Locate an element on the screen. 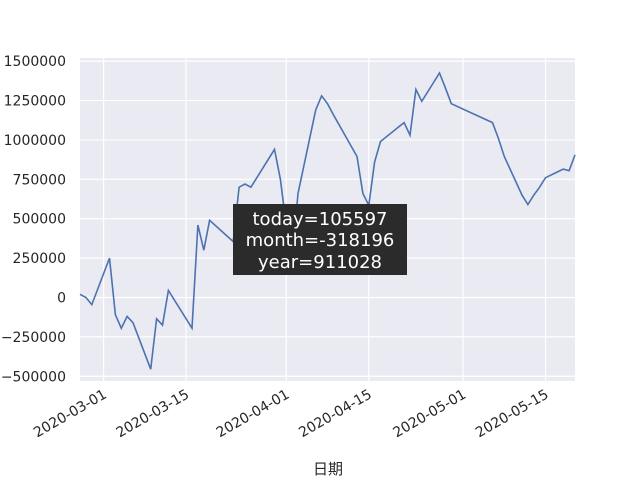  x-tick-label: 2020-04-01 is located at coordinates (253, 414).